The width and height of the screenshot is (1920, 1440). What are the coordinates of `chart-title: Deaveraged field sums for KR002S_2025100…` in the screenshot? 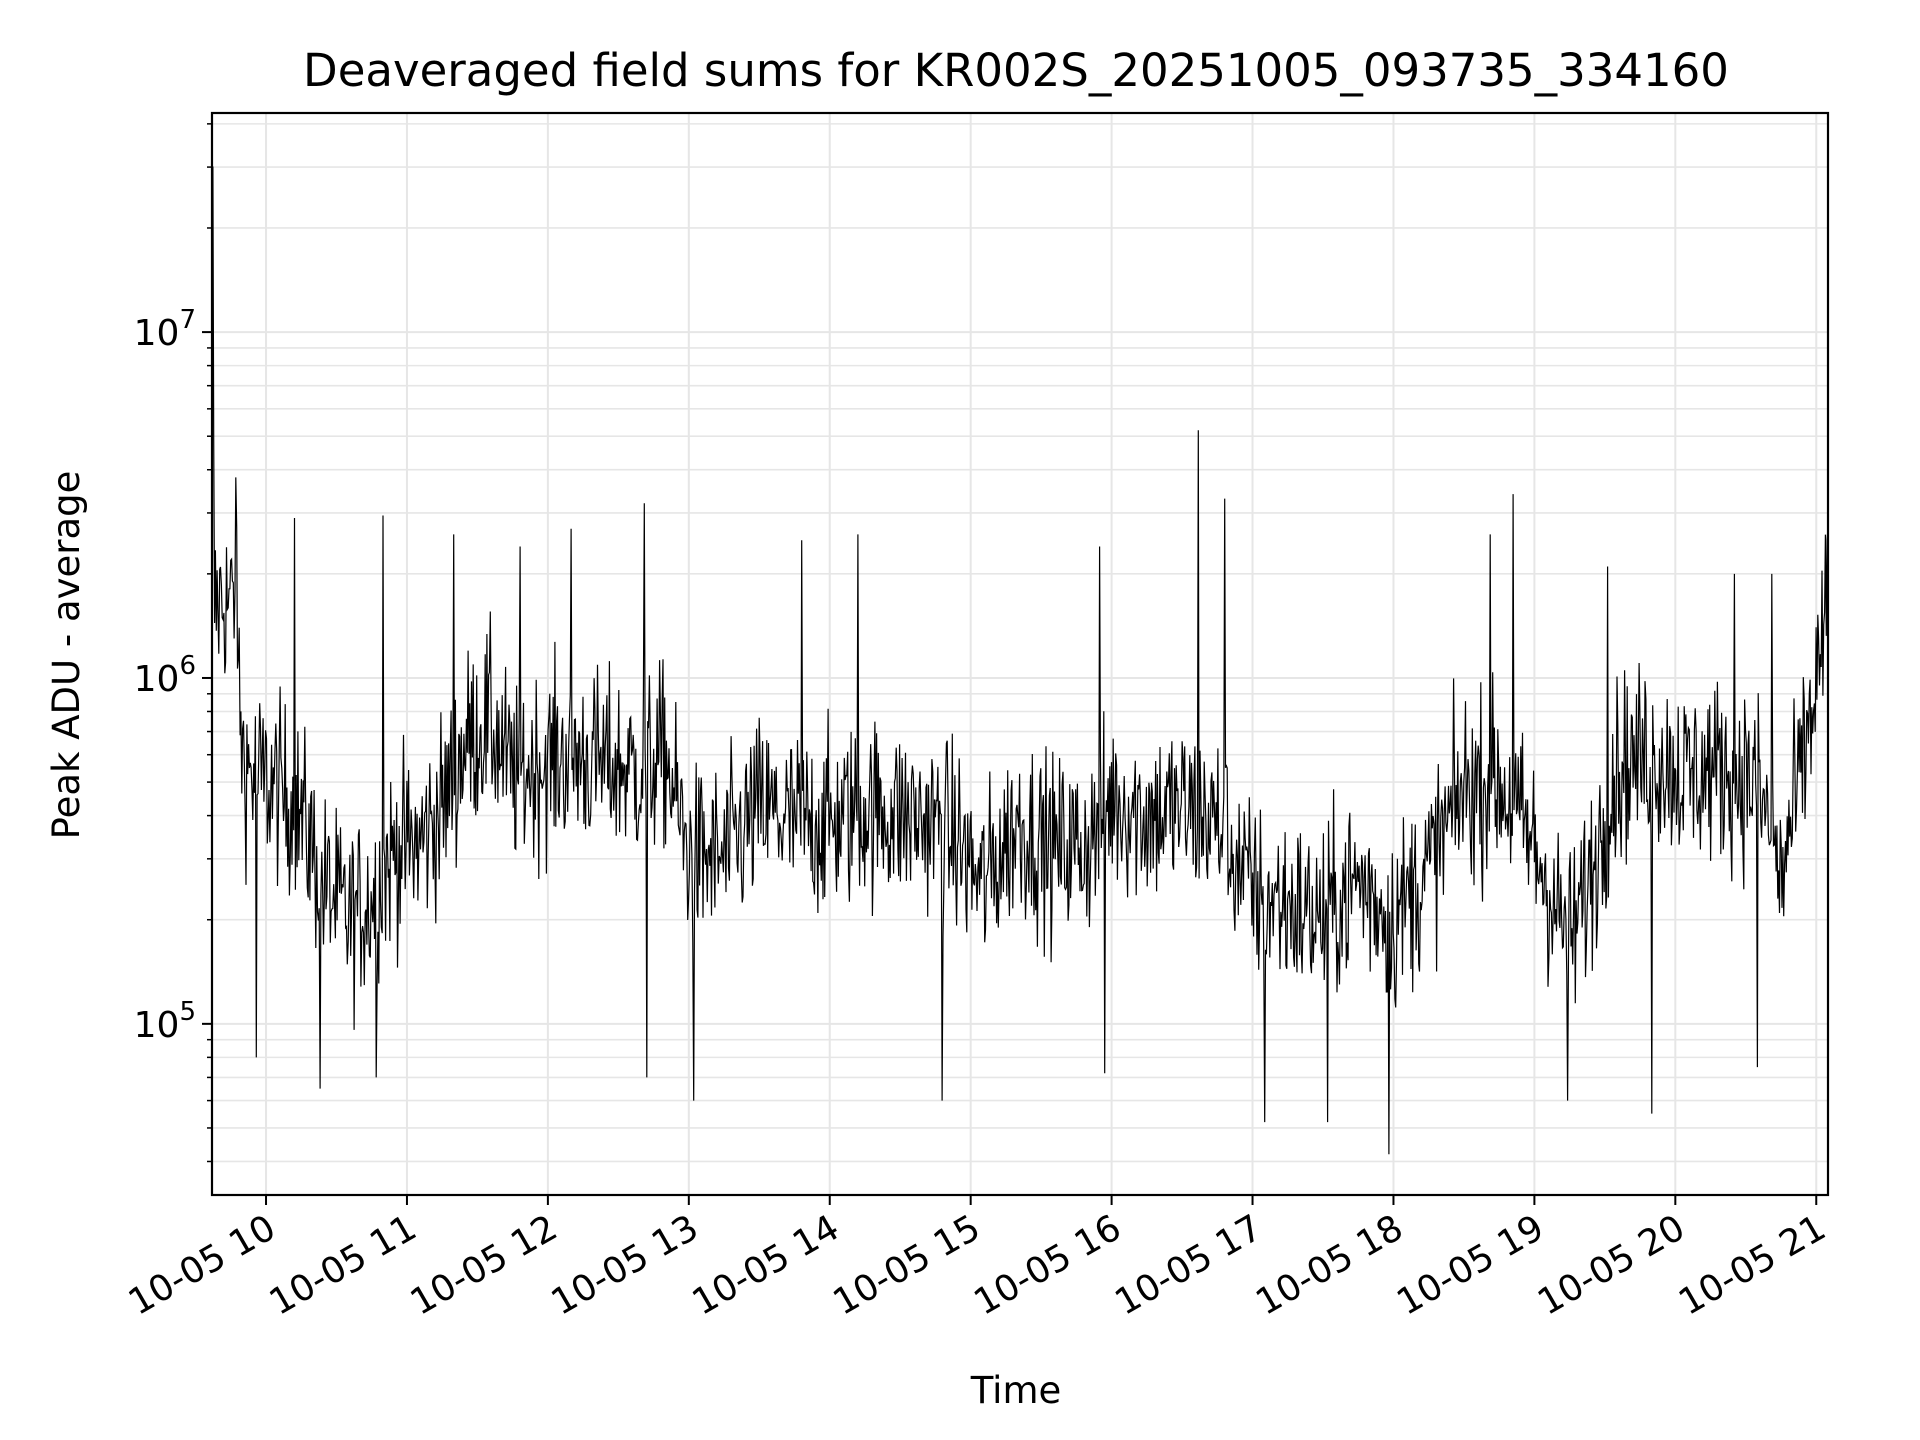 It's located at (1016, 70).